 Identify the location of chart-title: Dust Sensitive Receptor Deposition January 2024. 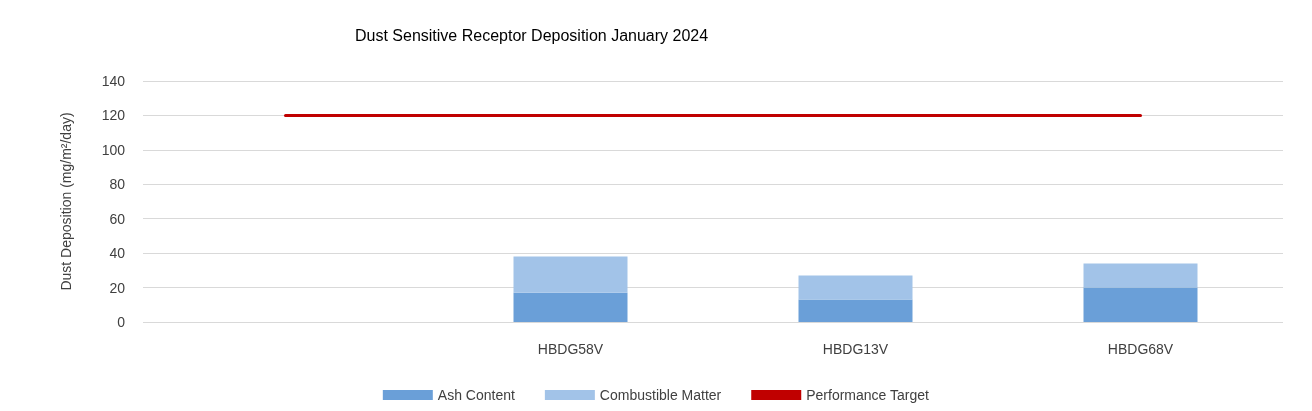
(532, 35).